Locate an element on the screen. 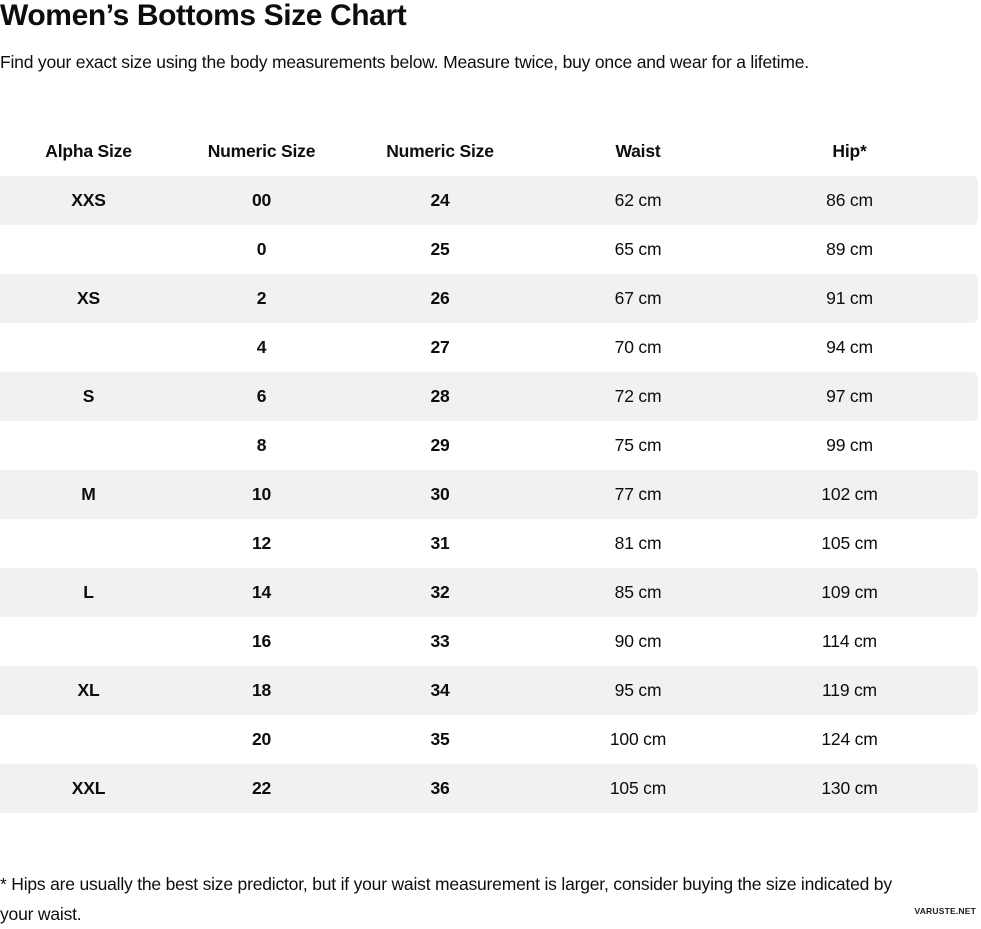 This screenshot has height=929, width=981. numeric-size-cell: 26 is located at coordinates (440, 298).